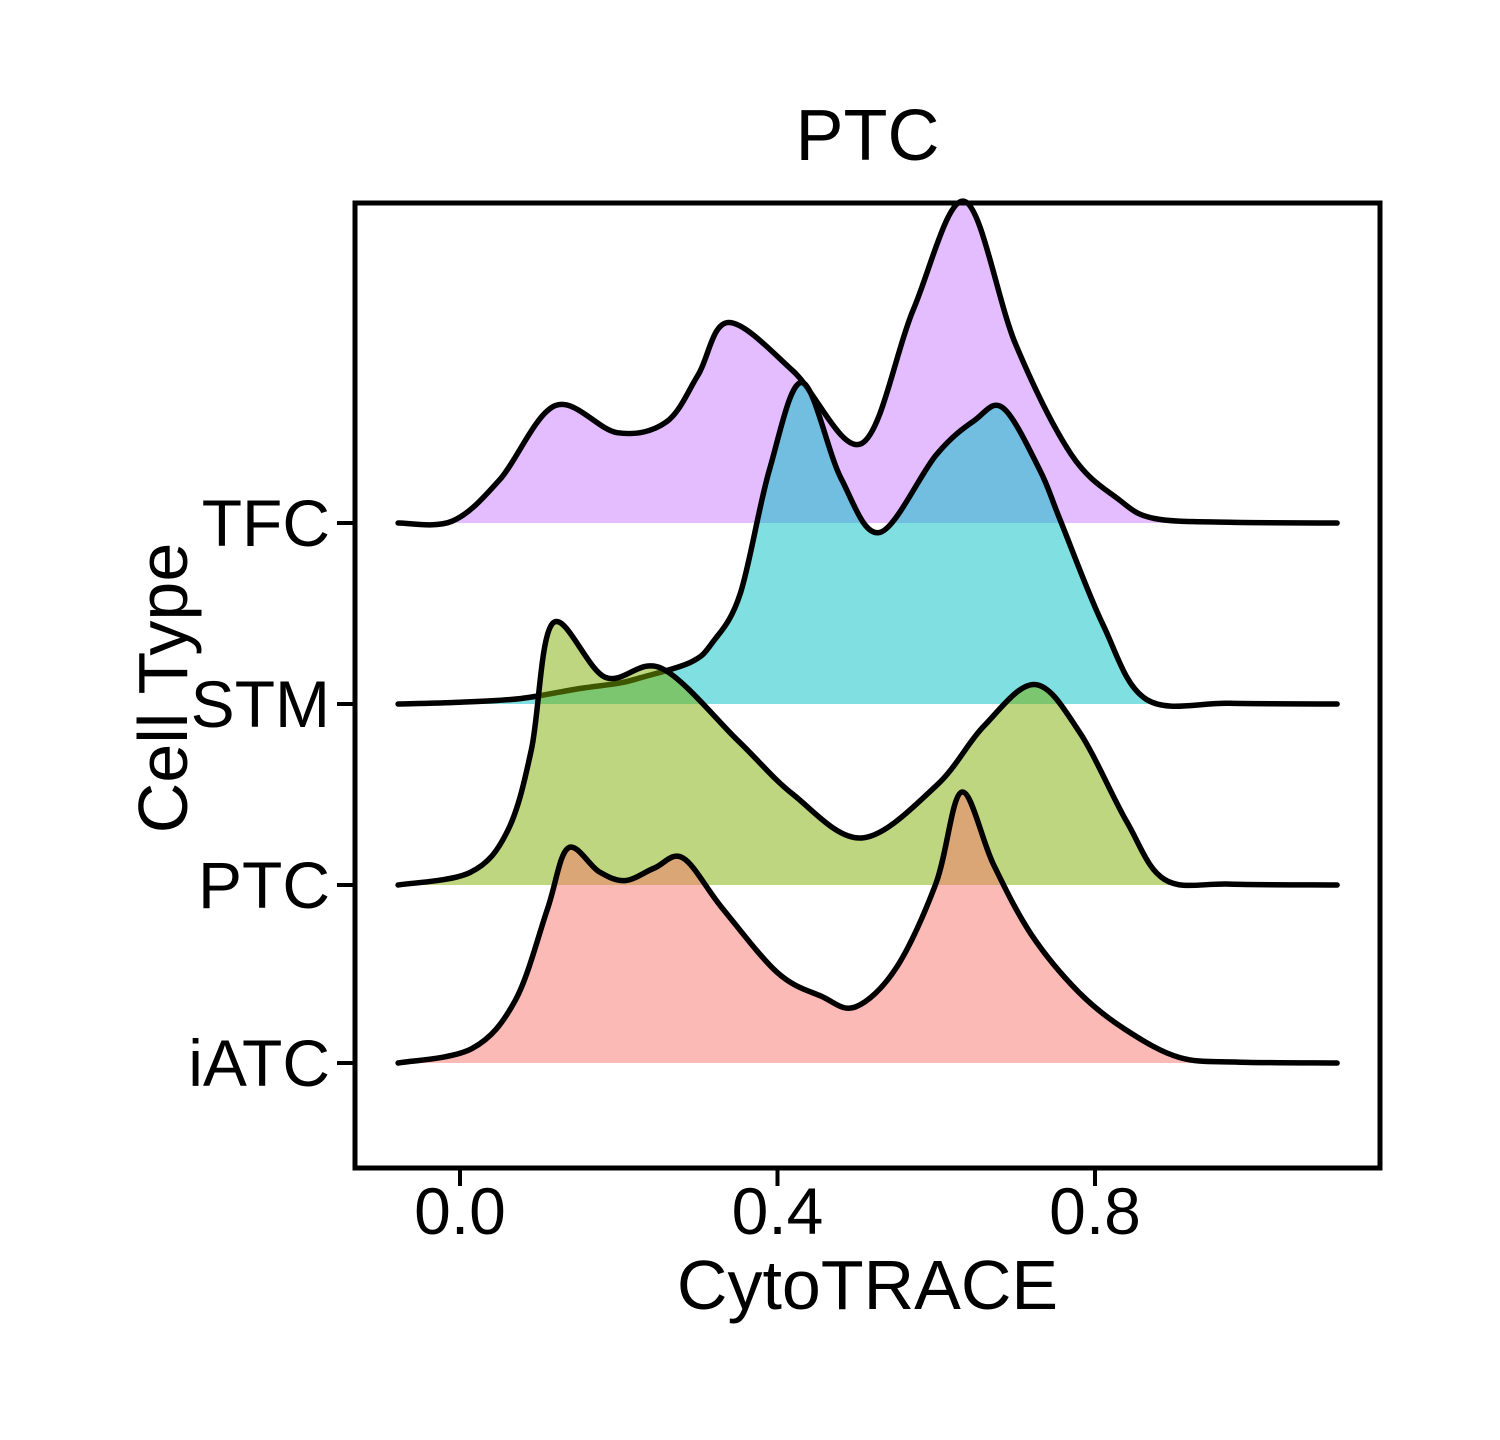 This screenshot has width=1500, height=1440. What do you see at coordinates (867, 1285) in the screenshot?
I see `x-axis-title: CytoTRACE` at bounding box center [867, 1285].